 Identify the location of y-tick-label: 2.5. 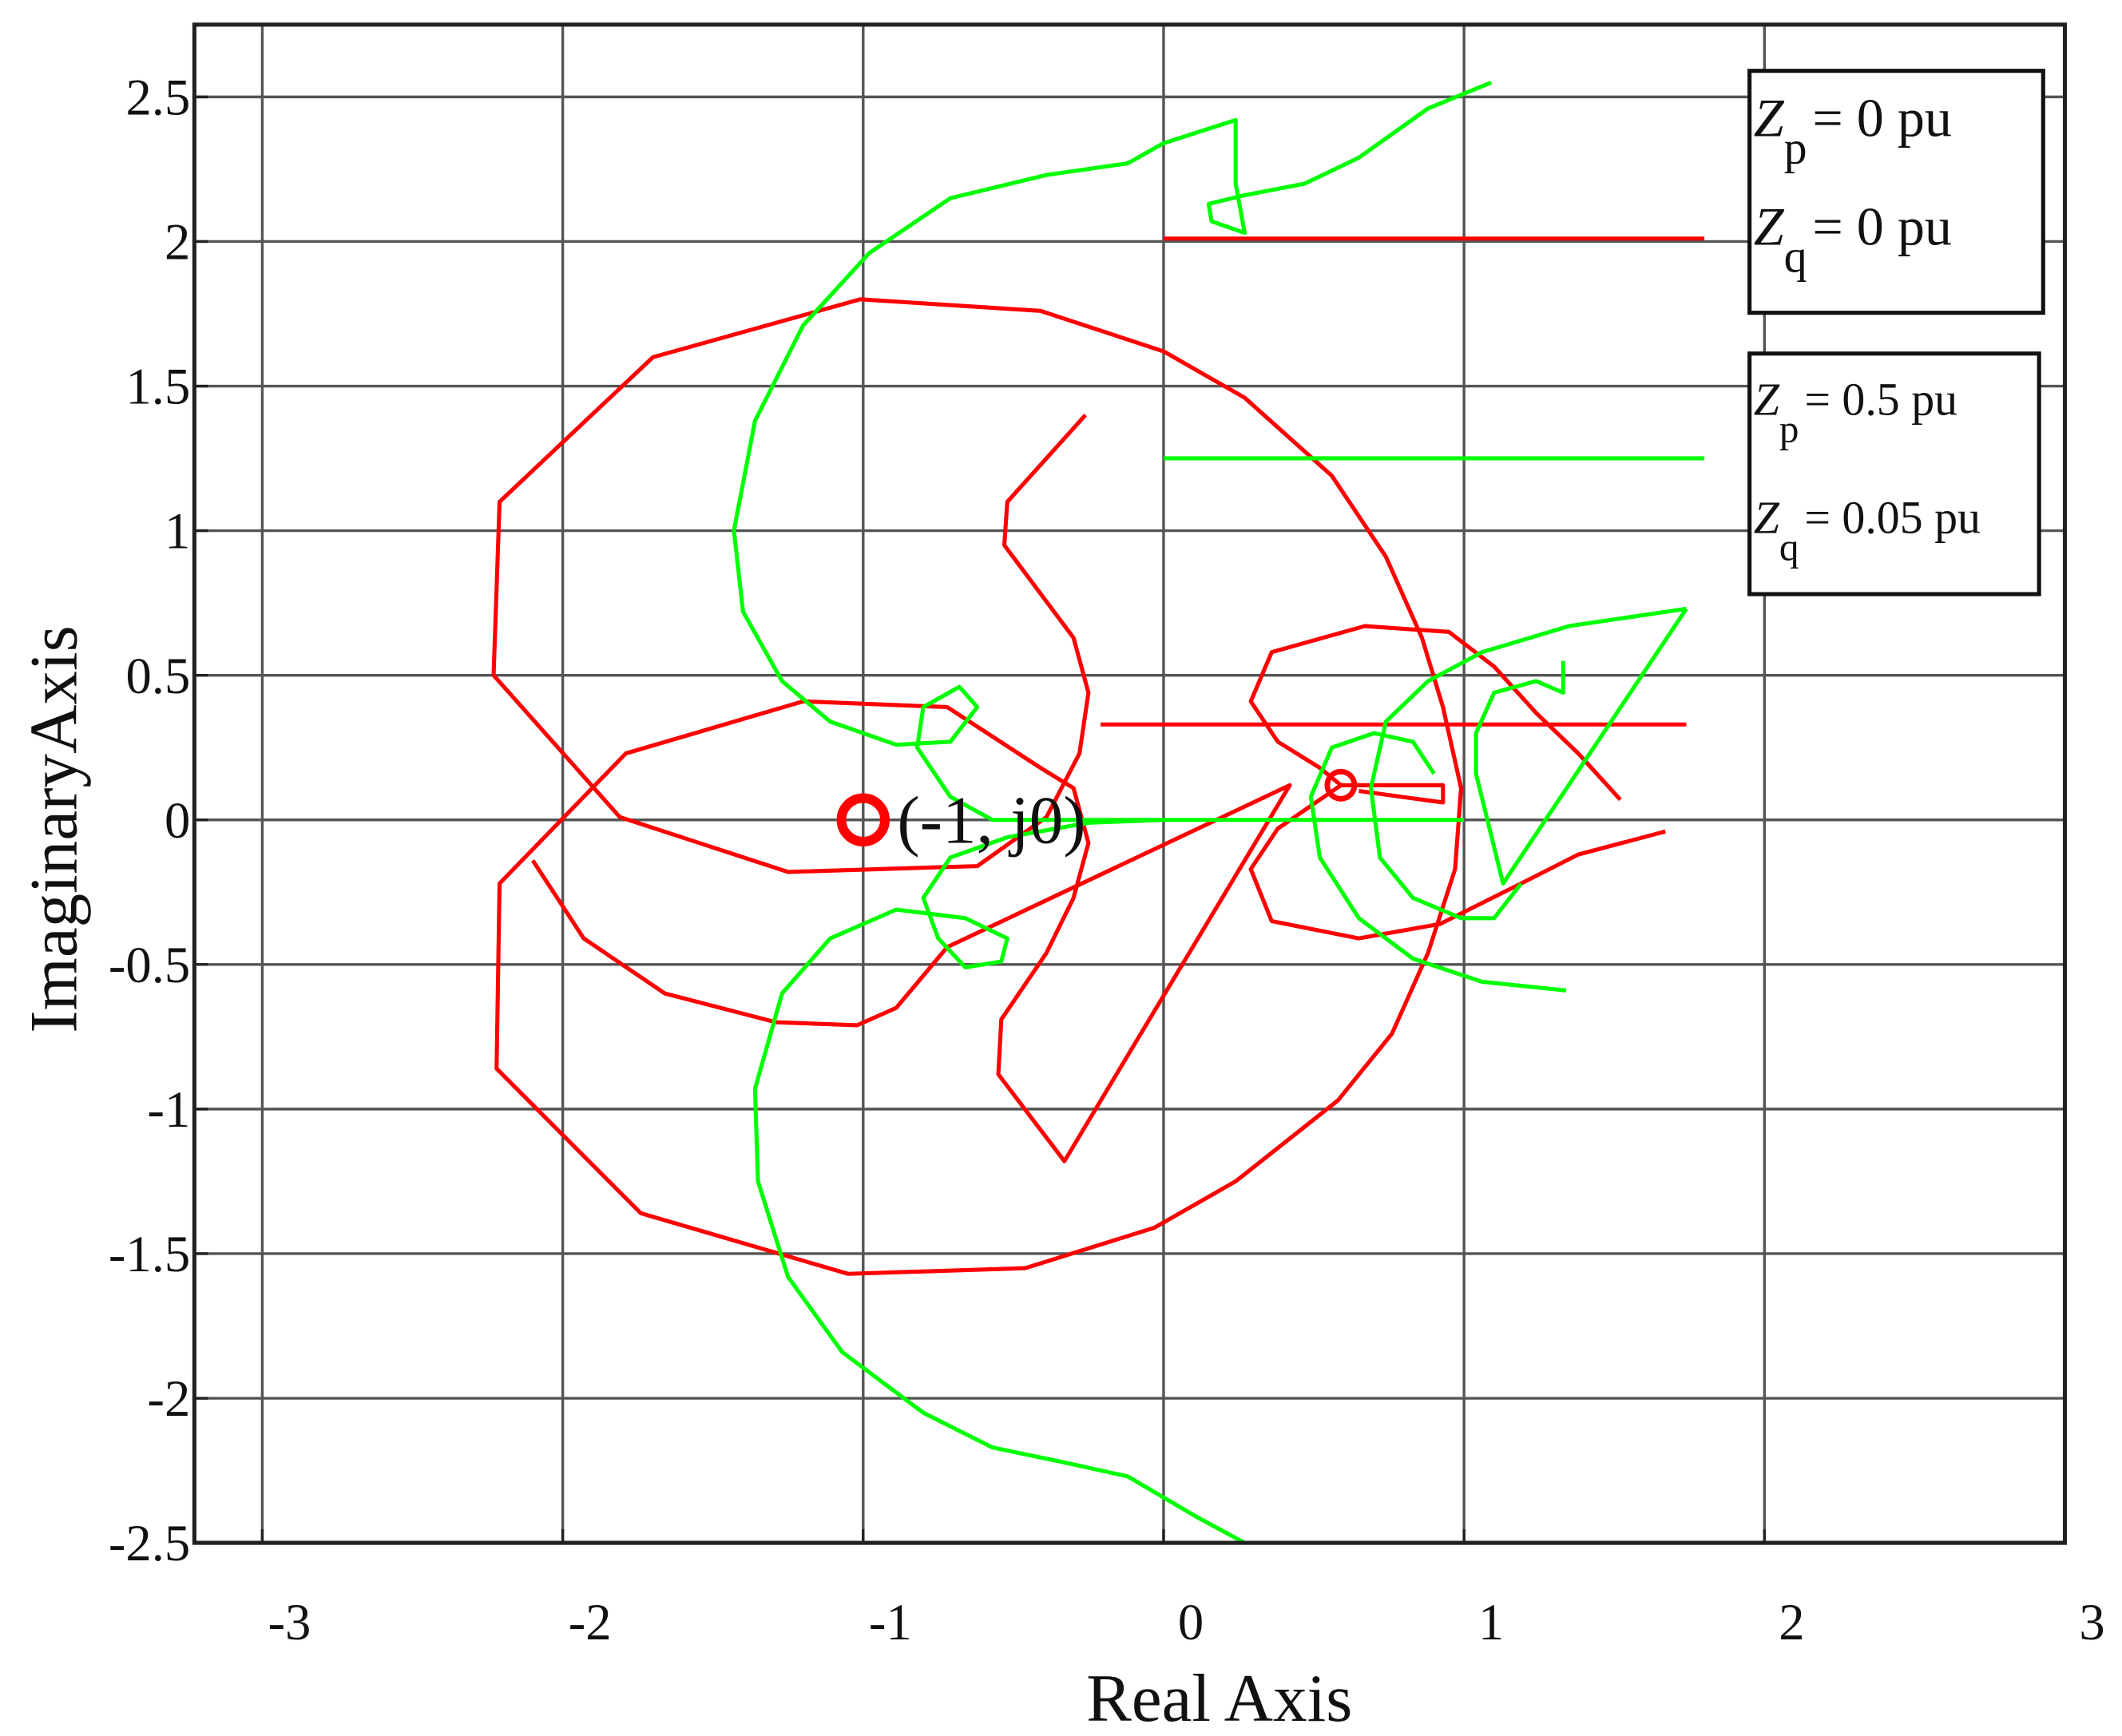
(157, 97).